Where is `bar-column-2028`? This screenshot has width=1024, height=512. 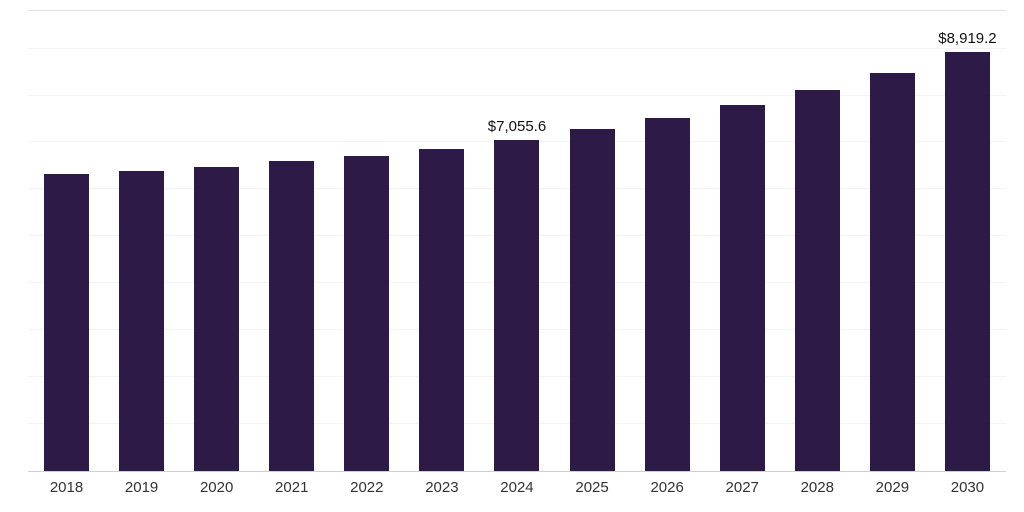
bar-column-2028 is located at coordinates (817, 280).